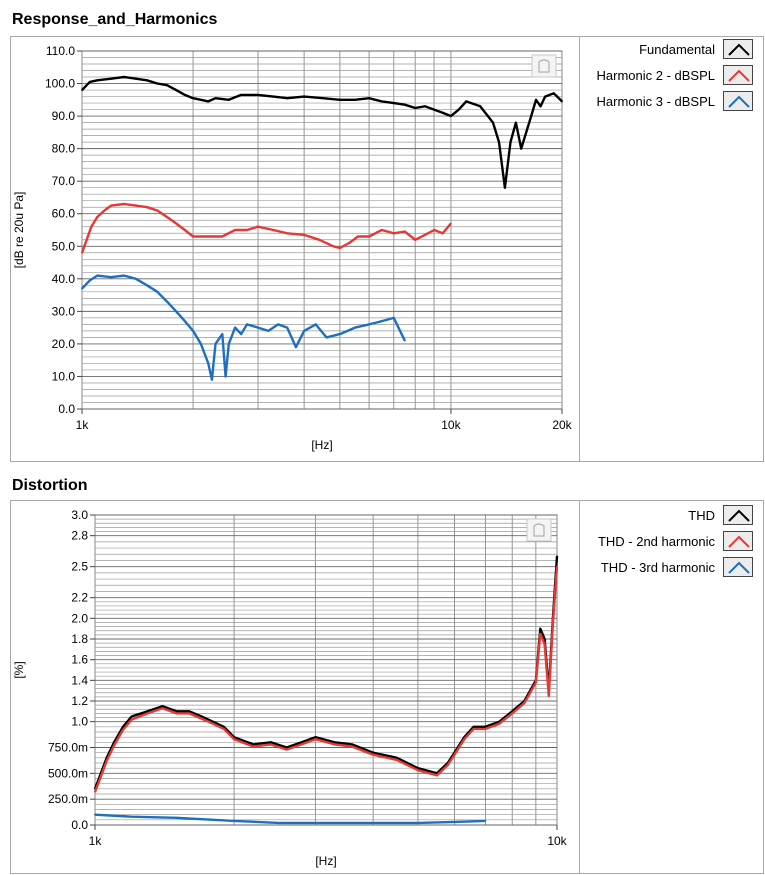 The image size is (765, 875). What do you see at coordinates (675, 49) in the screenshot?
I see `legend-item: Fundamental` at bounding box center [675, 49].